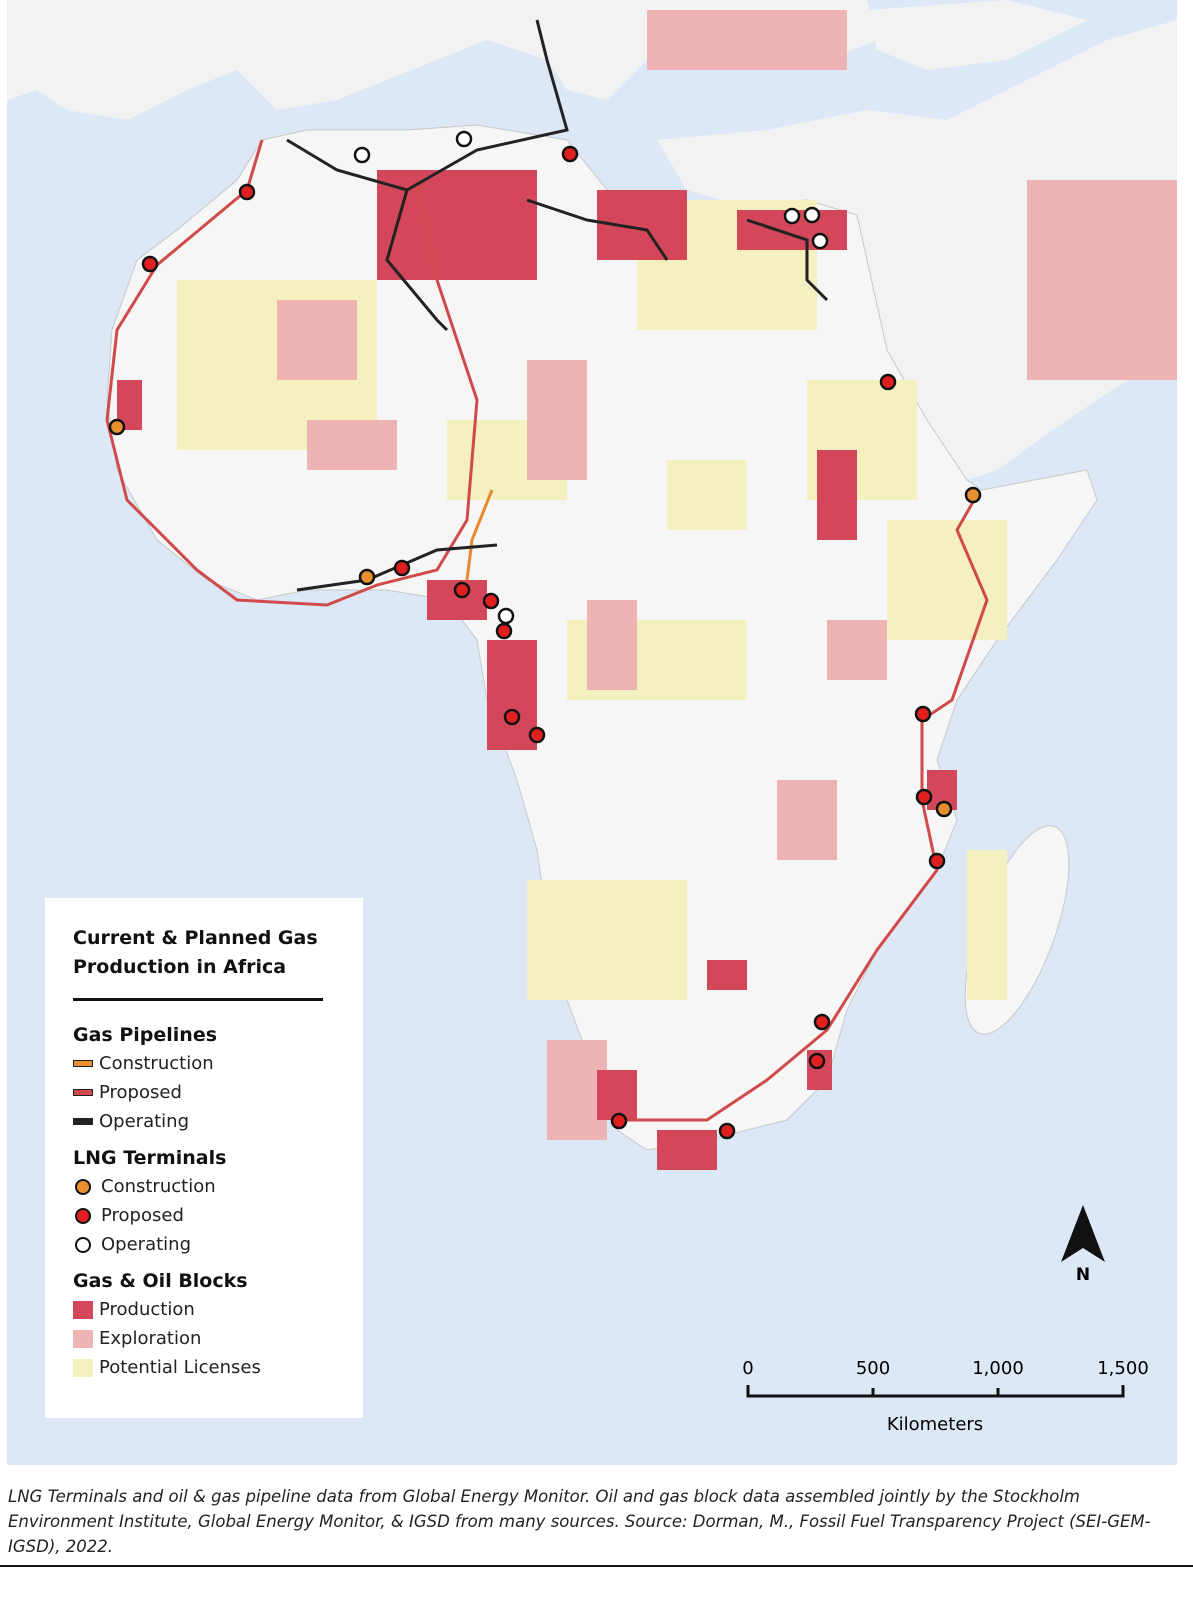  I want to click on north-arrow, so click(1083, 1233).